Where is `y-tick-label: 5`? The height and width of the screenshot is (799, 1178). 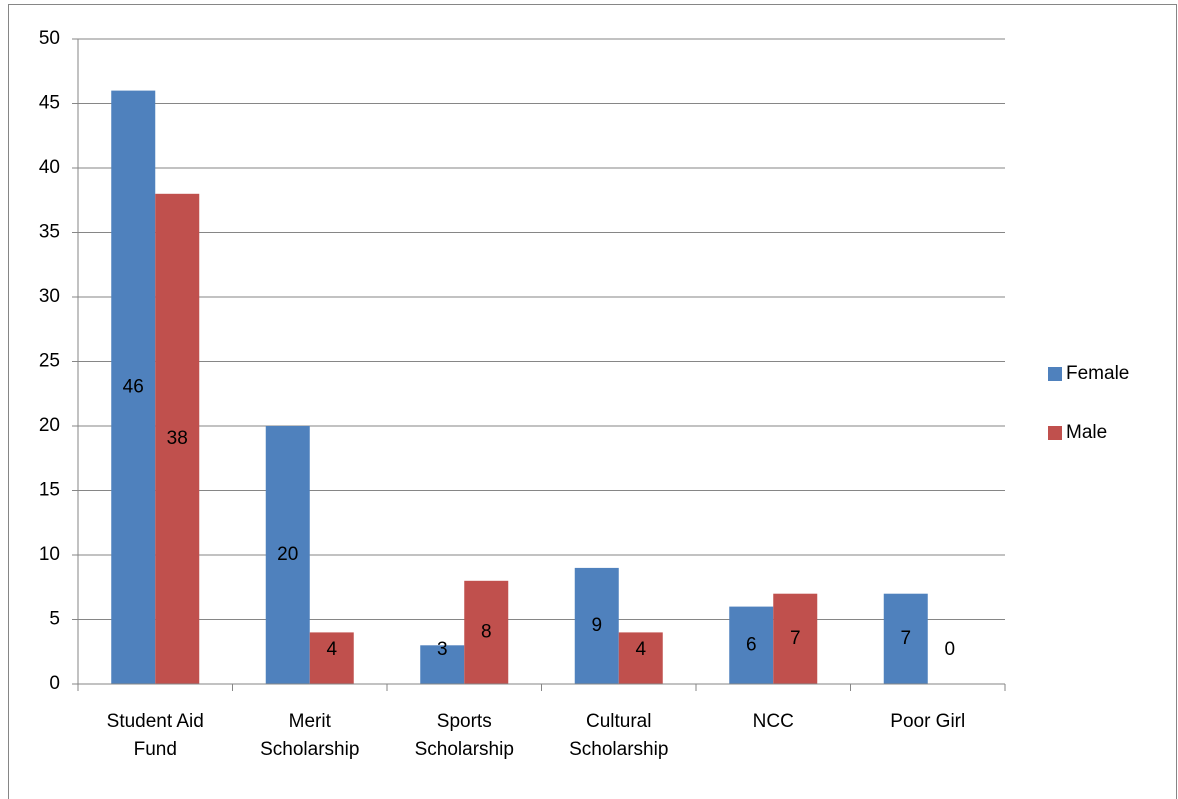 y-tick-label: 5 is located at coordinates (54, 619).